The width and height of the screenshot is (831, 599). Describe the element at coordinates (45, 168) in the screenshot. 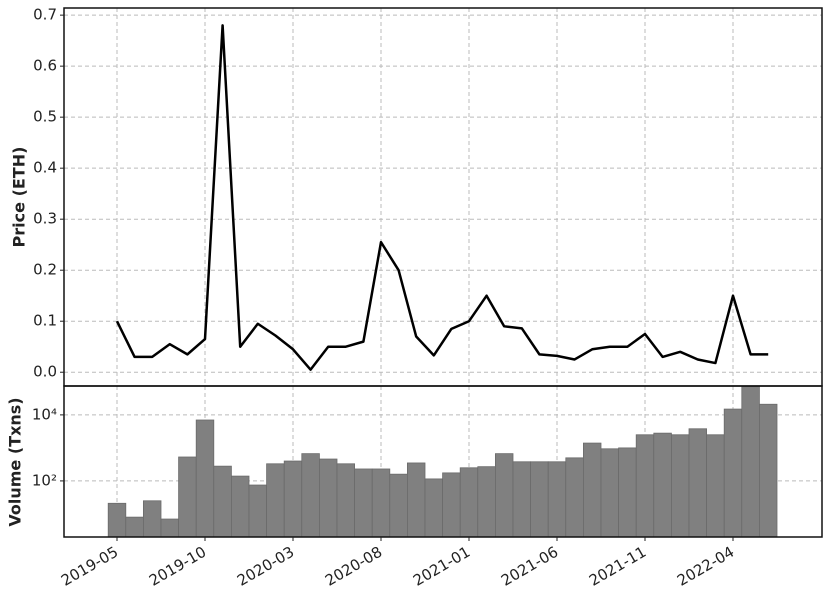

I see `y-tick-label: 0.4` at that location.